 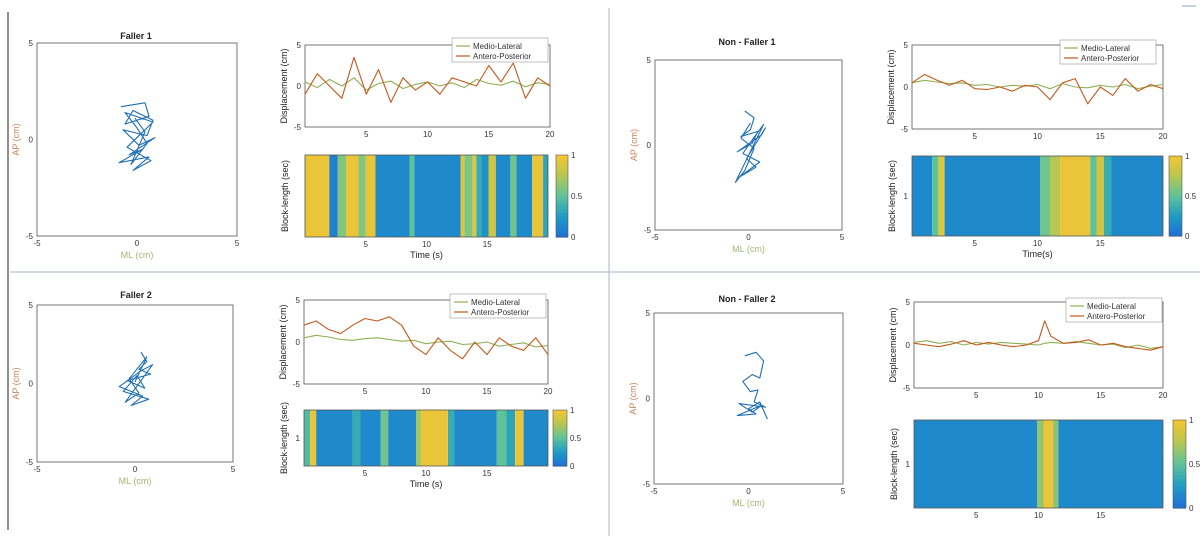 What do you see at coordinates (906, 87) in the screenshot?
I see `displacement-y-tick: 0` at bounding box center [906, 87].